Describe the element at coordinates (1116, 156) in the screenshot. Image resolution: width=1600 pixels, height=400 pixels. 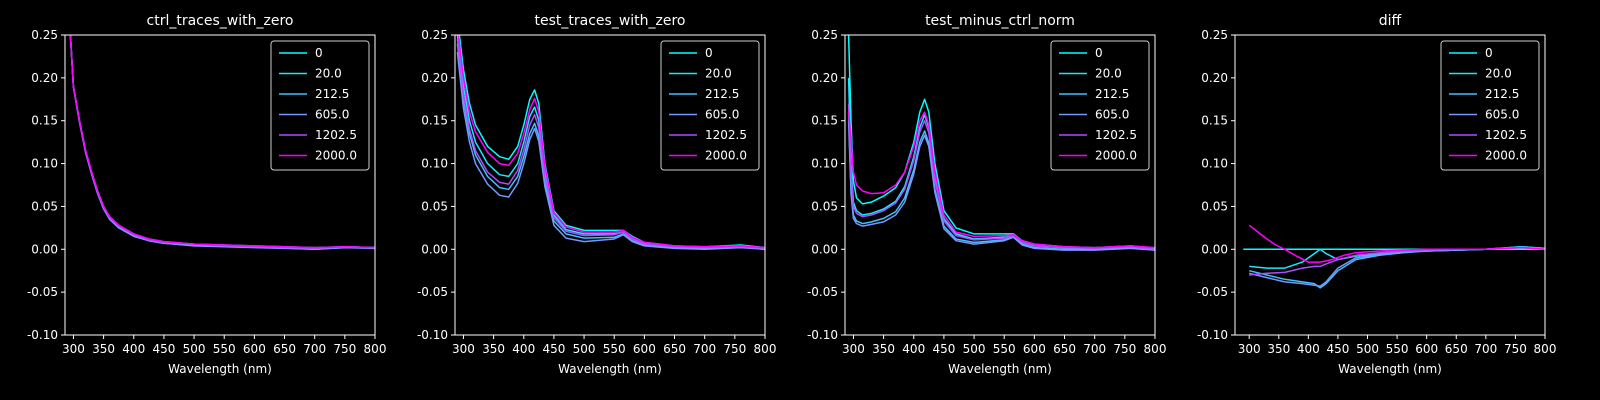
I see `legend-entry: 2000.0` at that location.